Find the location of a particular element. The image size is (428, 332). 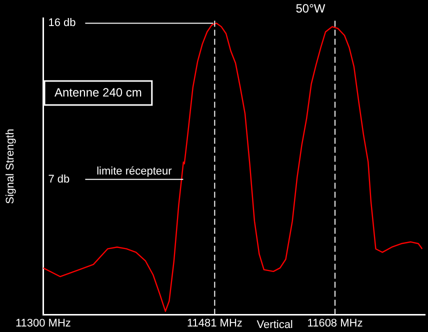

y-tick-label: 7 db is located at coordinates (59, 179).